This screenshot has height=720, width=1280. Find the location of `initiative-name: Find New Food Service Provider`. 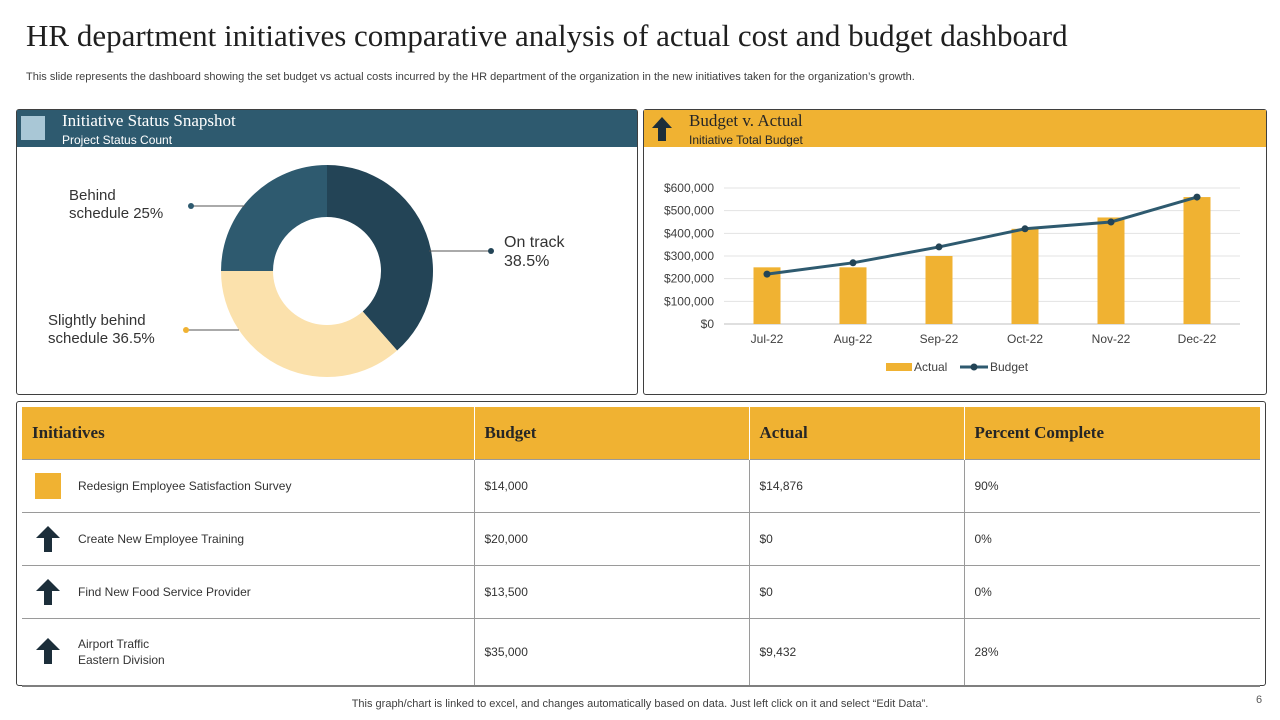

initiative-name: Find New Food Service Provider is located at coordinates (164, 591).